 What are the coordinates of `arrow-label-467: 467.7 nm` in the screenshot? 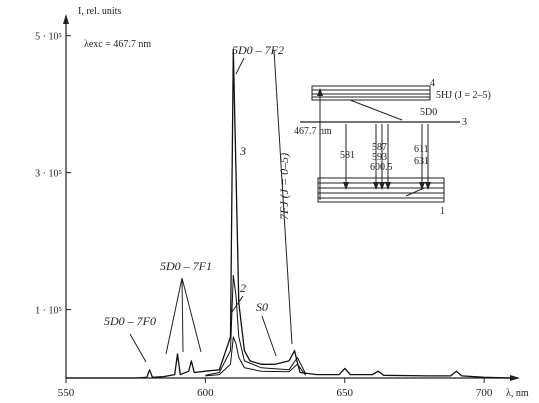 It's located at (313, 131).